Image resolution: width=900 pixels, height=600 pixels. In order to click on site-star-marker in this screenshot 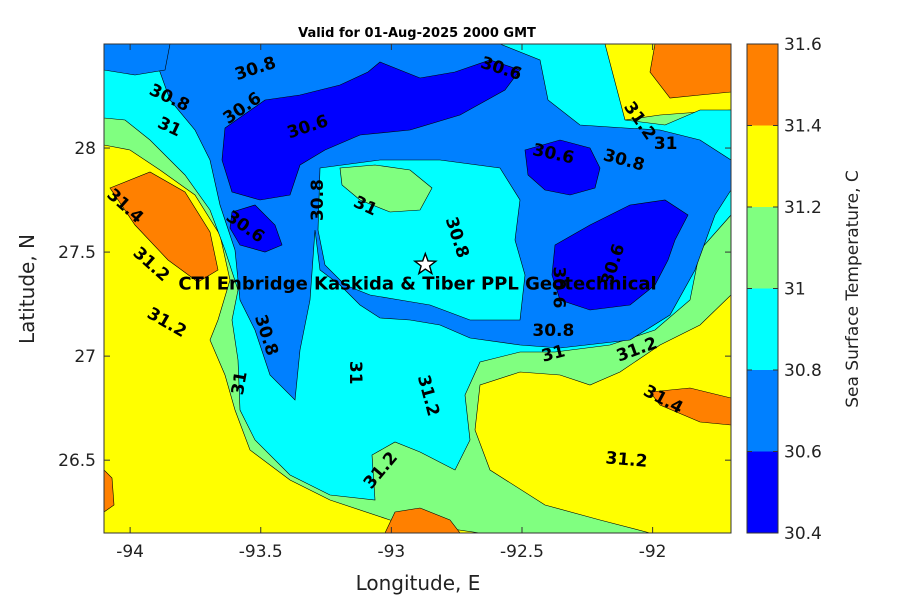, I will do `click(425, 263)`.